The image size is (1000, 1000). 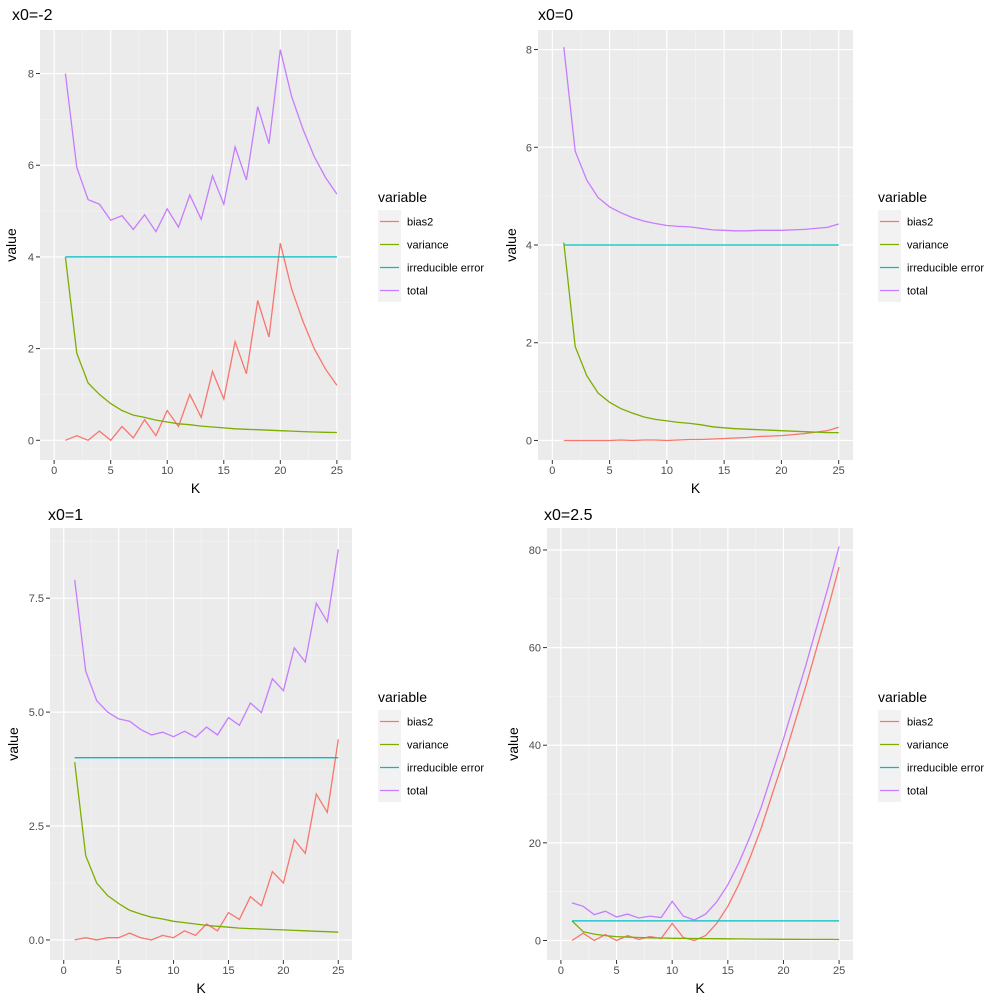 What do you see at coordinates (568, 515) in the screenshot?
I see `panel-title: x0=2.5` at bounding box center [568, 515].